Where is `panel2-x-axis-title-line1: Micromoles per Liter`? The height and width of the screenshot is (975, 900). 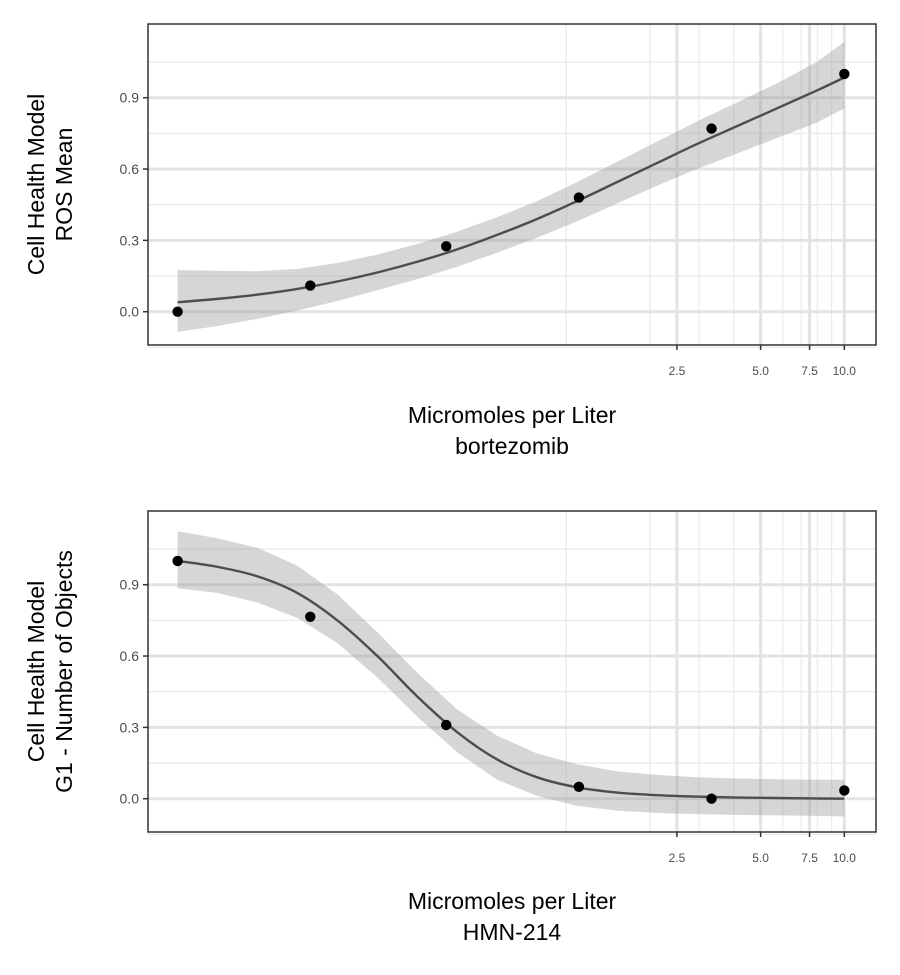 panel2-x-axis-title-line1: Micromoles per Liter is located at coordinates (512, 901).